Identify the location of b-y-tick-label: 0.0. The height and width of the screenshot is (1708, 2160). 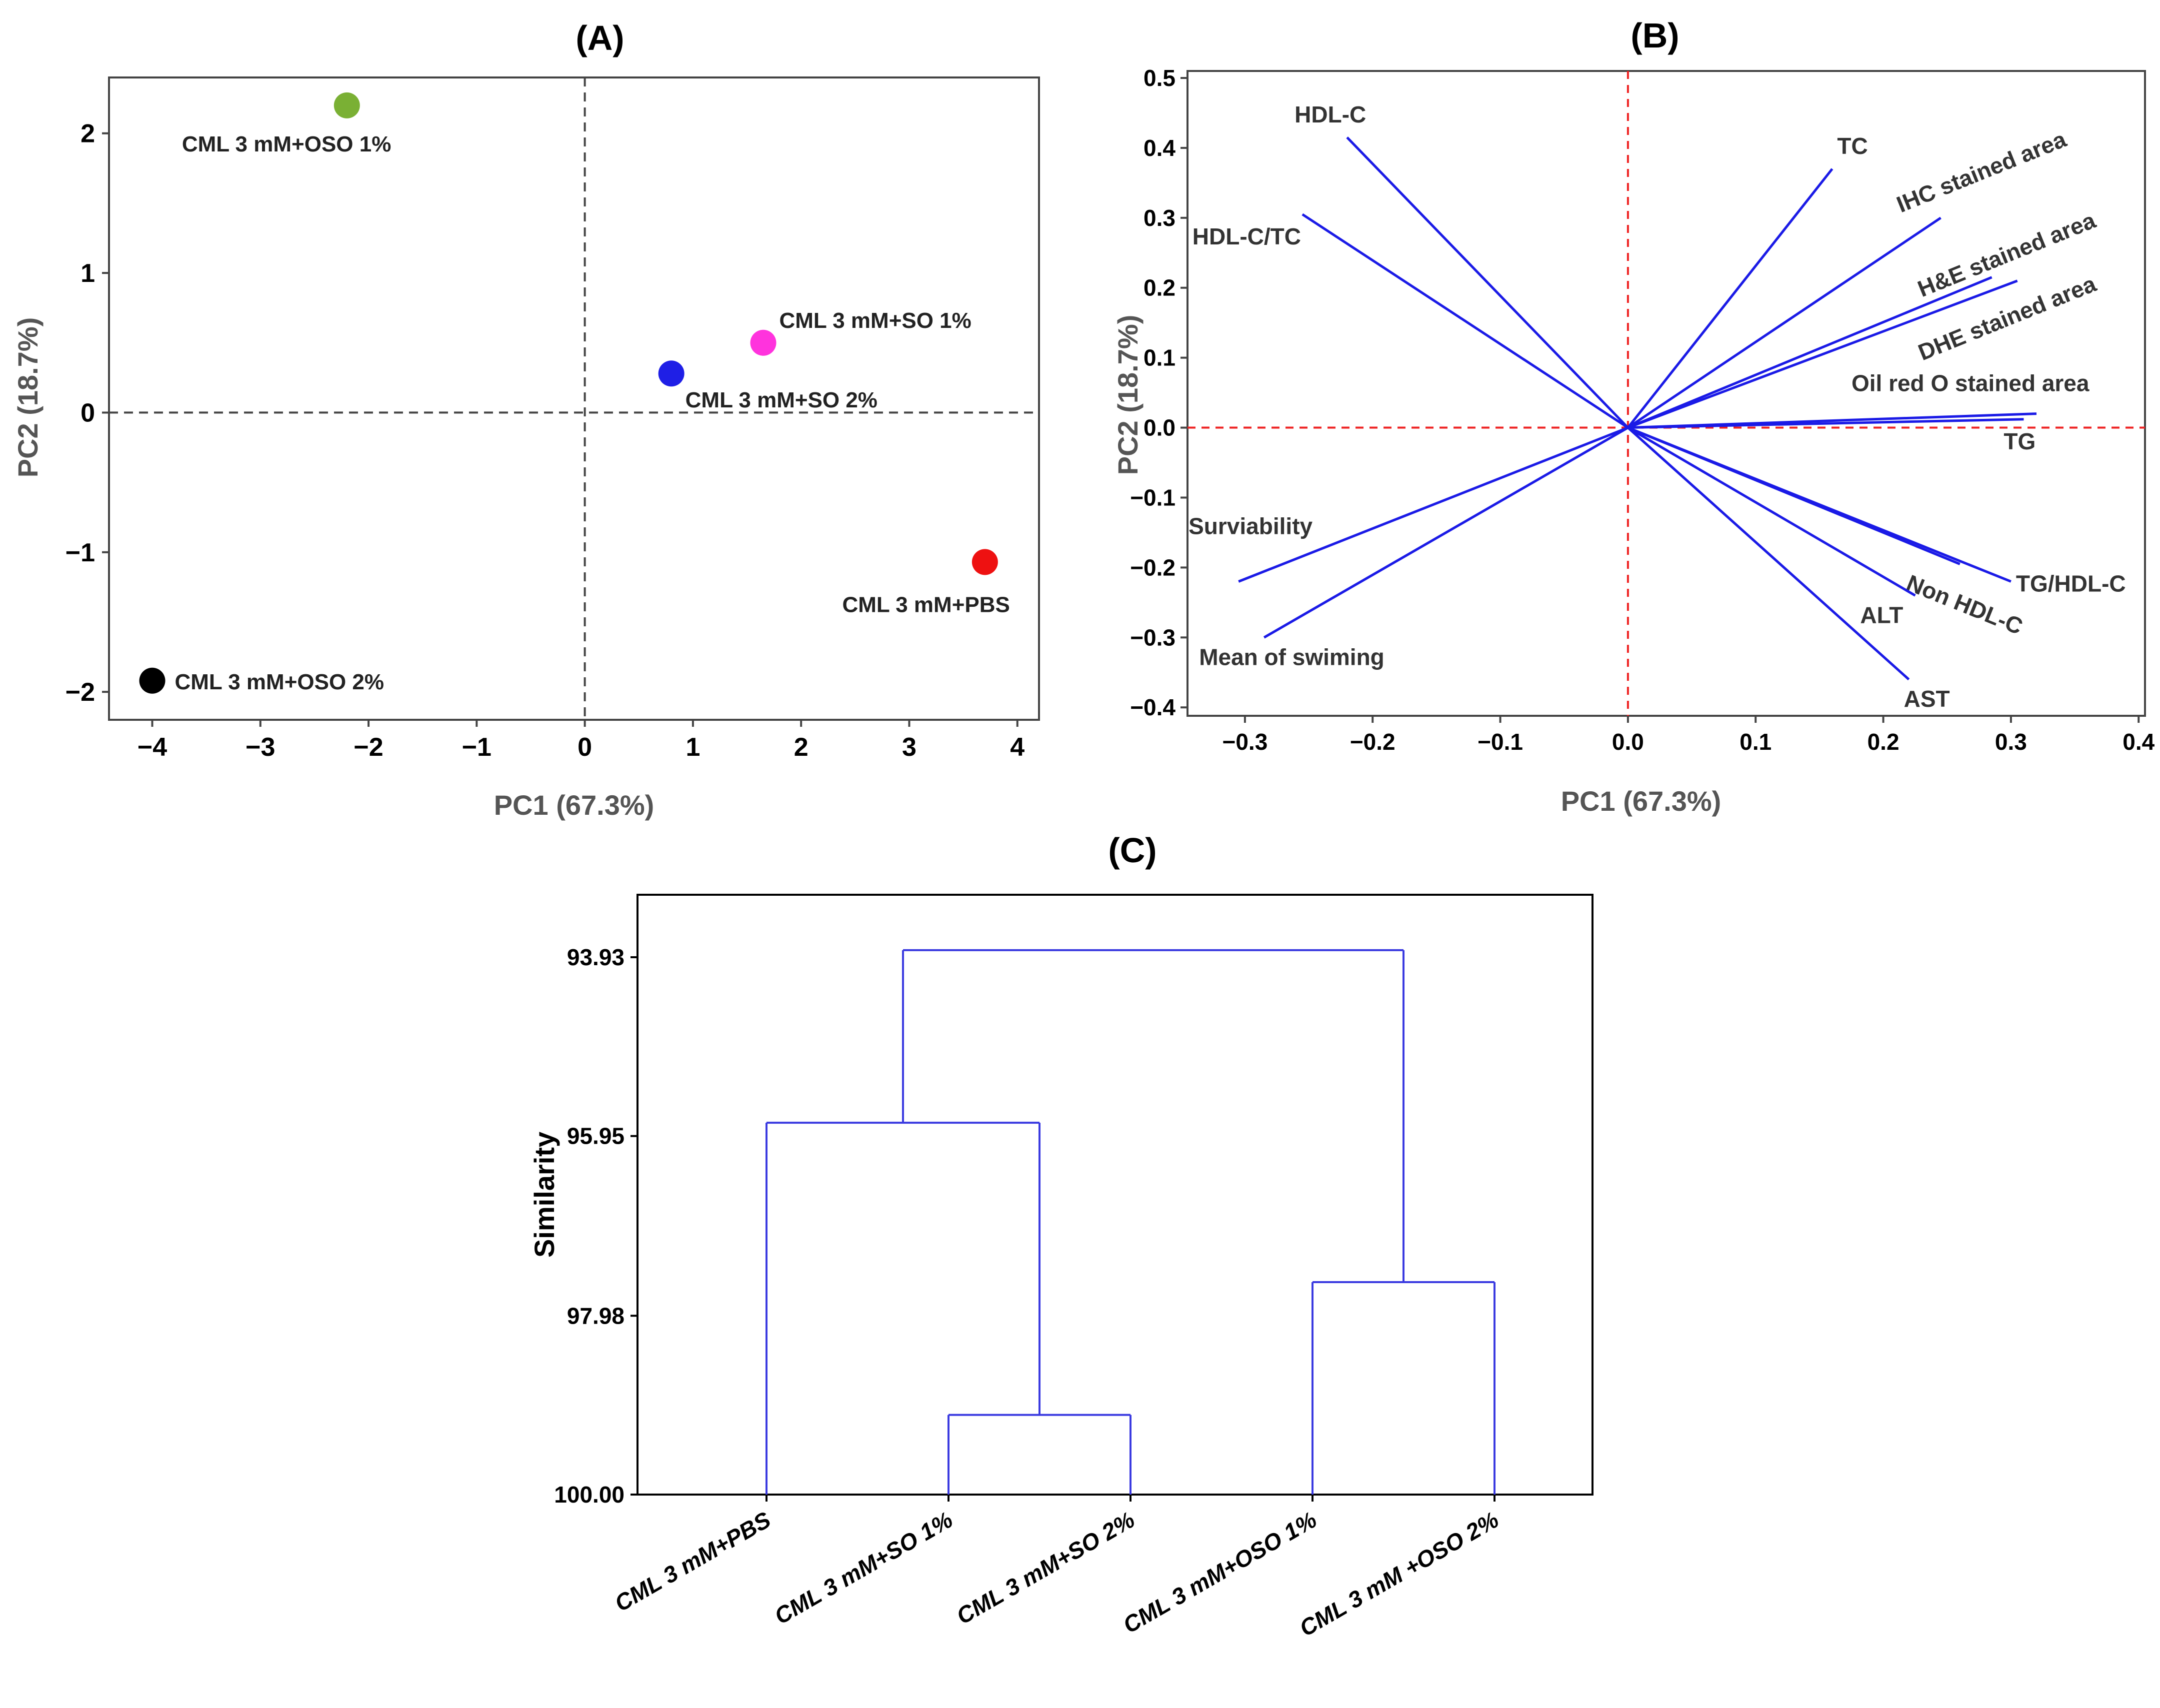
(1160, 428).